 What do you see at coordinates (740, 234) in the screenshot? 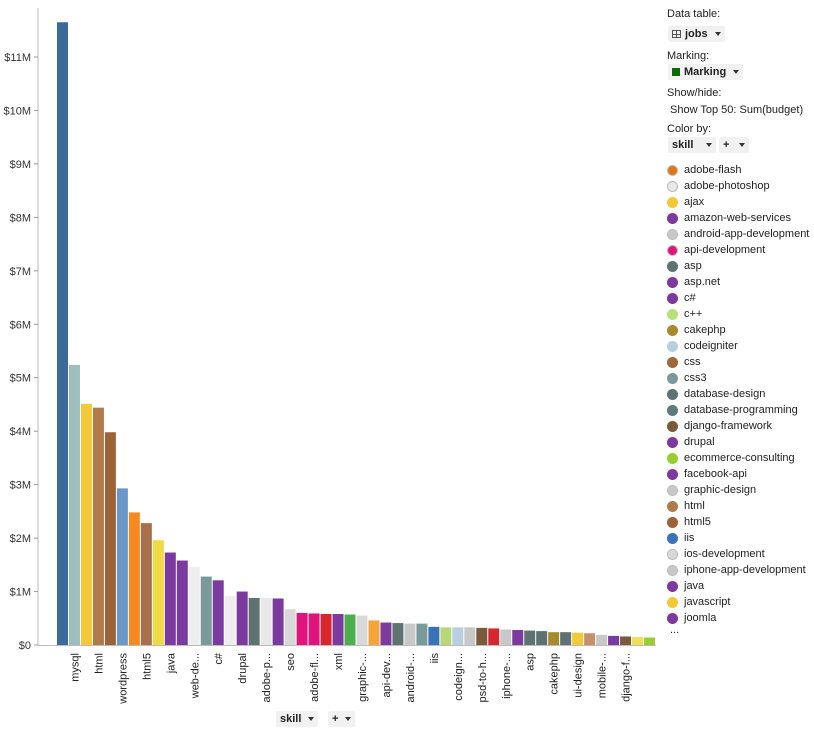
I see `legend-item: android-app-development` at bounding box center [740, 234].